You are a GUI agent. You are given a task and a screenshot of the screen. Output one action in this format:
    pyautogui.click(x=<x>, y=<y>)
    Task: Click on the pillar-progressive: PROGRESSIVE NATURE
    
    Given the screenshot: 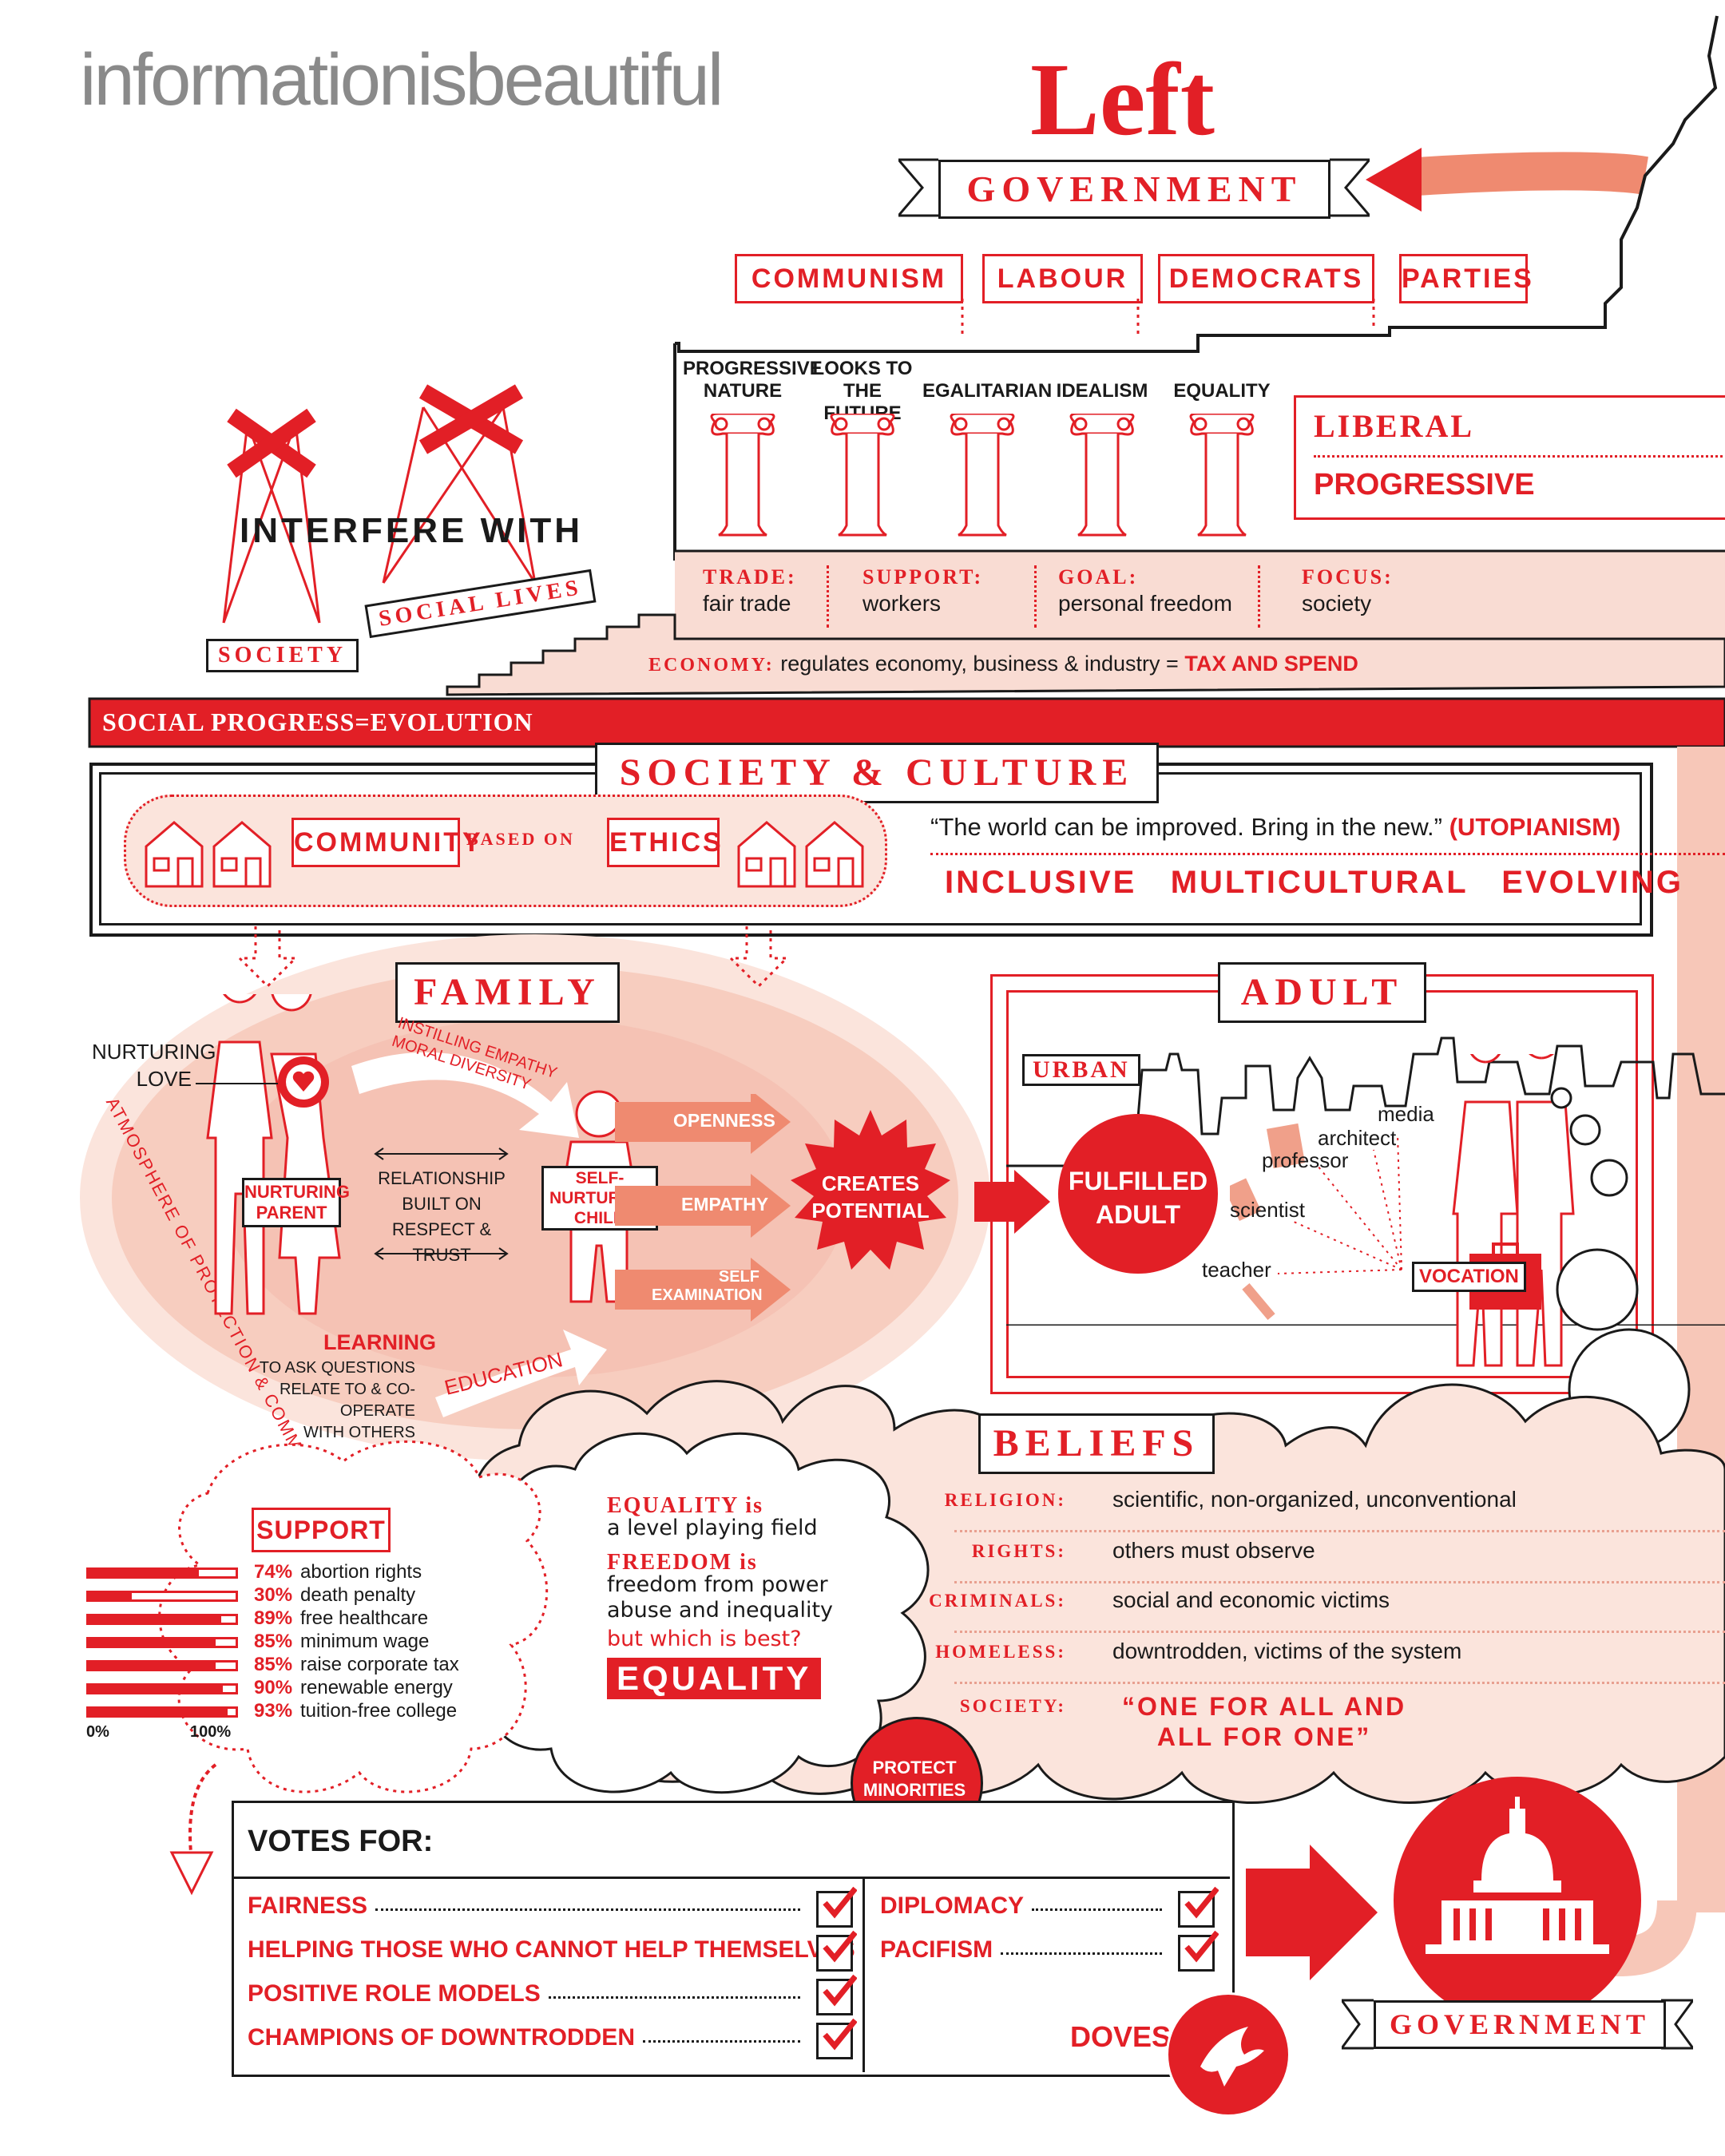 What is the action you would take?
    pyautogui.click(x=753, y=382)
    